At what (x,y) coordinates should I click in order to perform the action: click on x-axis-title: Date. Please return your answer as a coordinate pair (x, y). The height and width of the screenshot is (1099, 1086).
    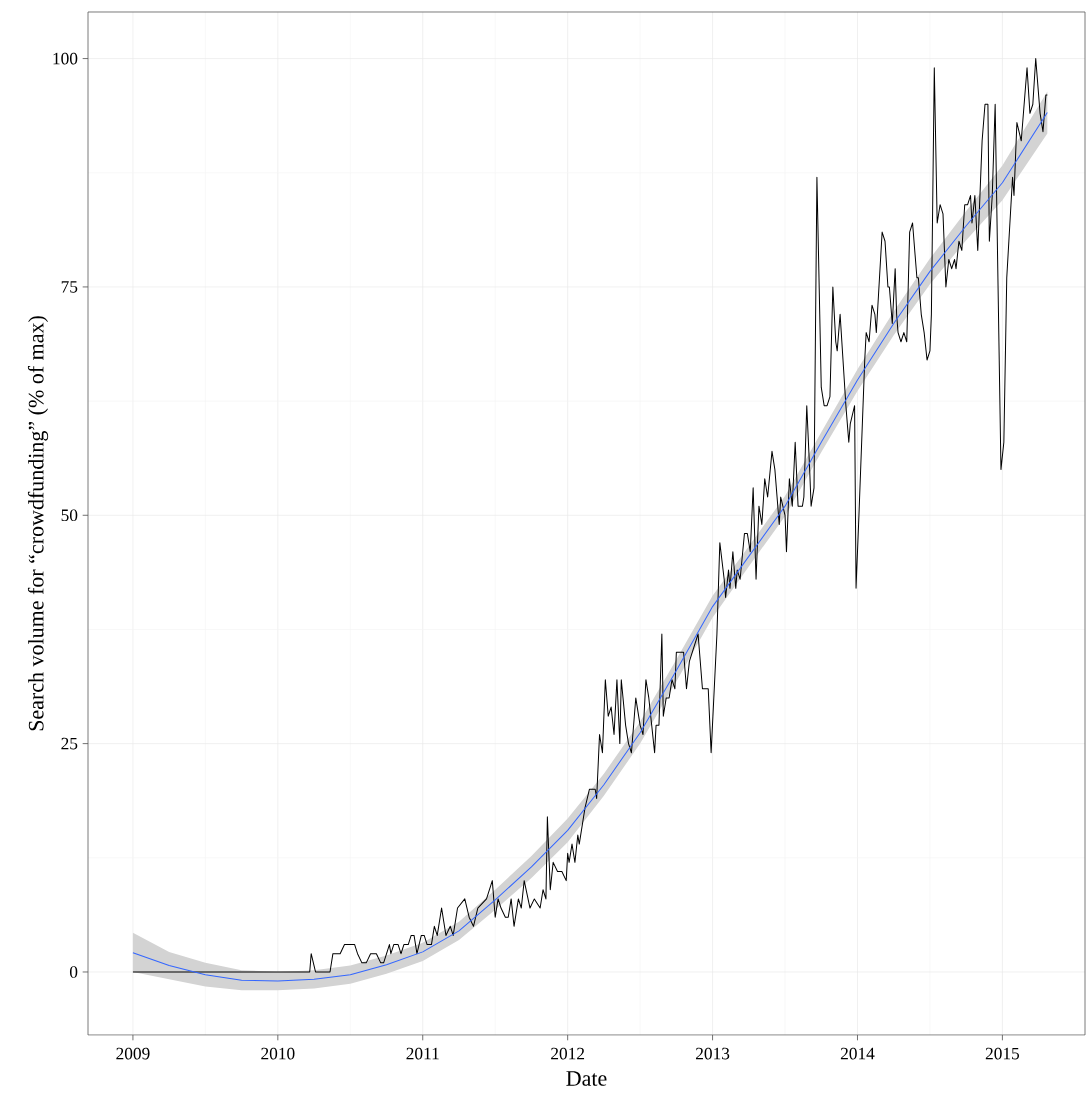
    Looking at the image, I should click on (586, 1078).